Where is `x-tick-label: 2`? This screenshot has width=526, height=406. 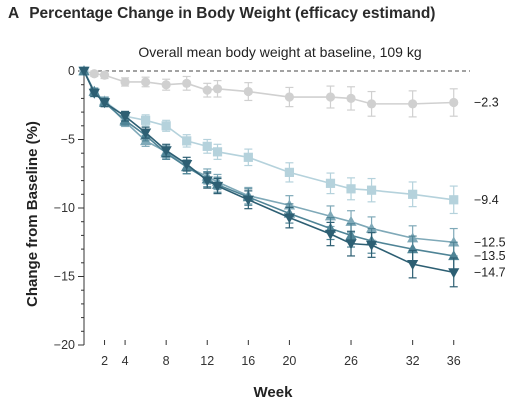
x-tick-label: 2 is located at coordinates (104, 361).